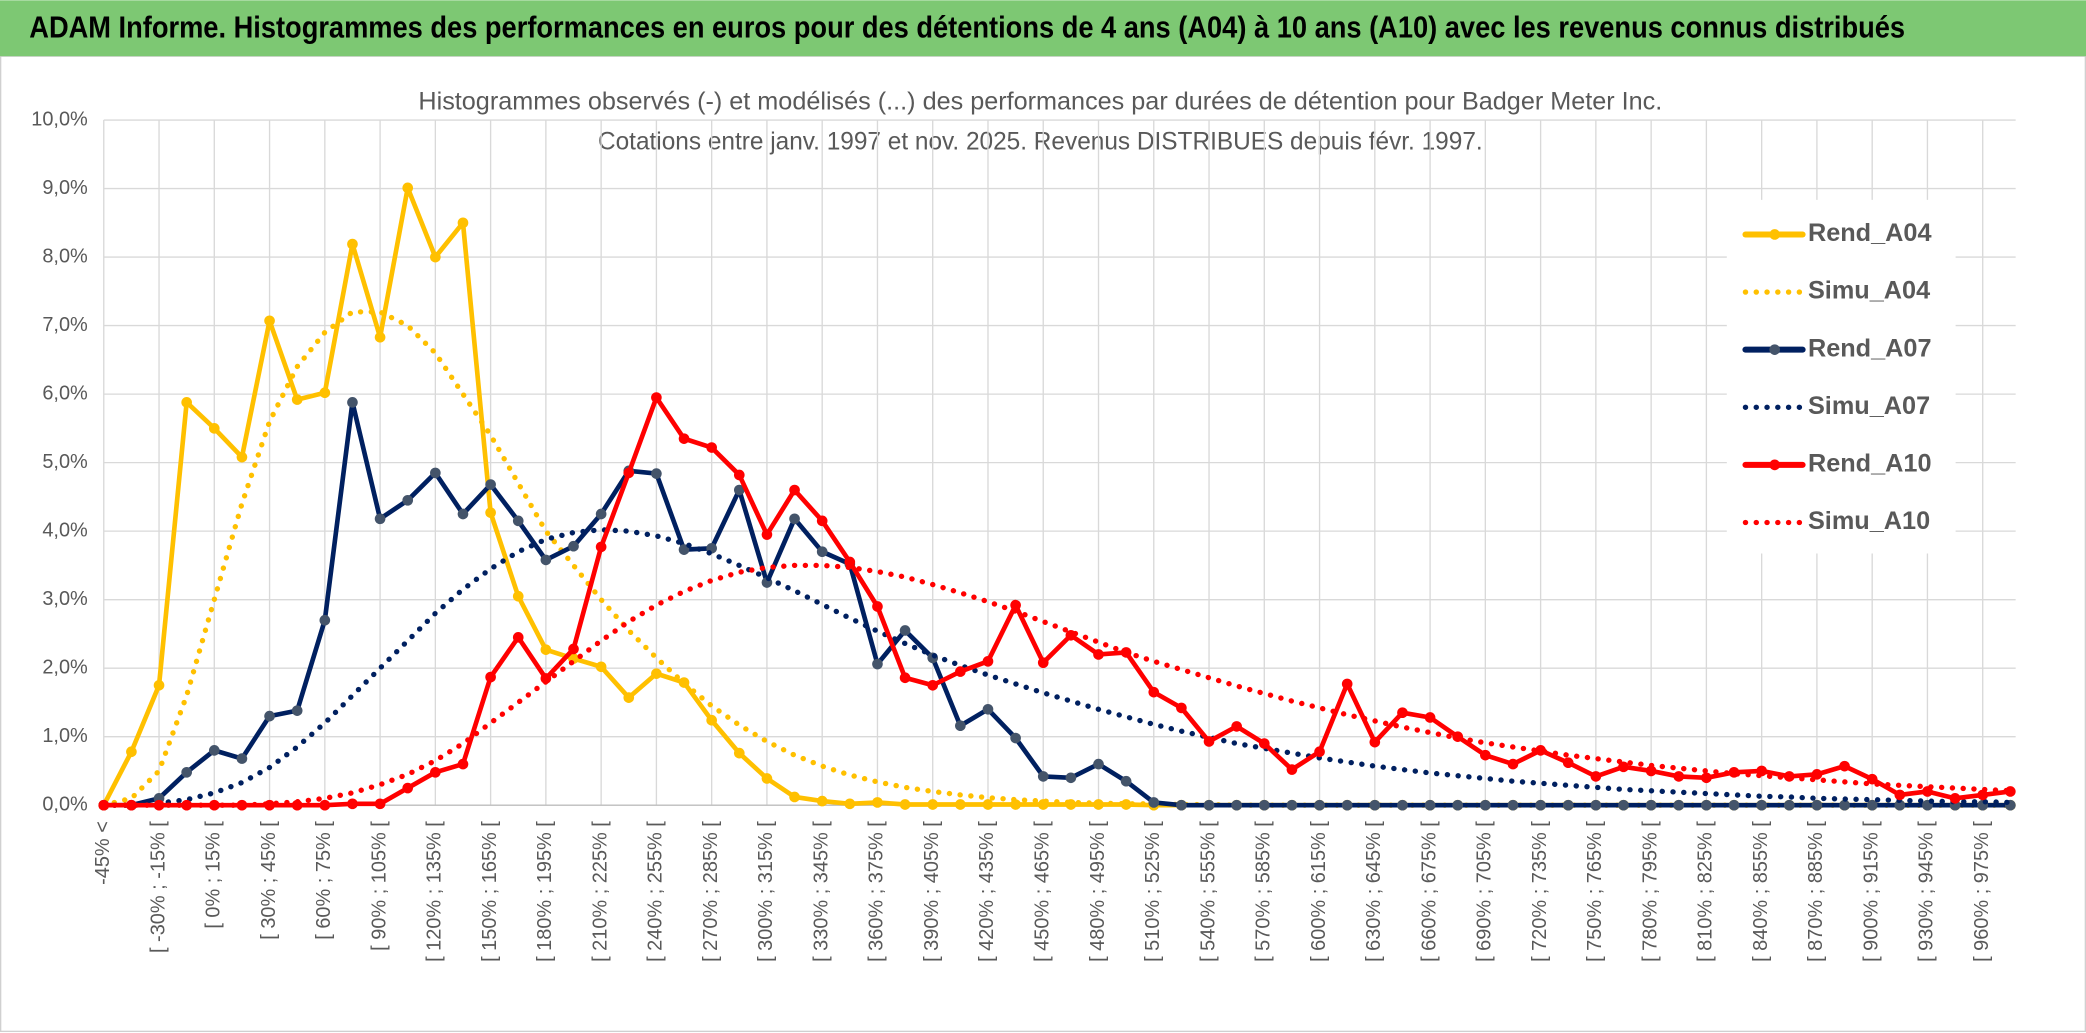 The height and width of the screenshot is (1033, 2086). What do you see at coordinates (1706, 891) in the screenshot?
I see `x-tick-label: [ 810% ; 825% [` at bounding box center [1706, 891].